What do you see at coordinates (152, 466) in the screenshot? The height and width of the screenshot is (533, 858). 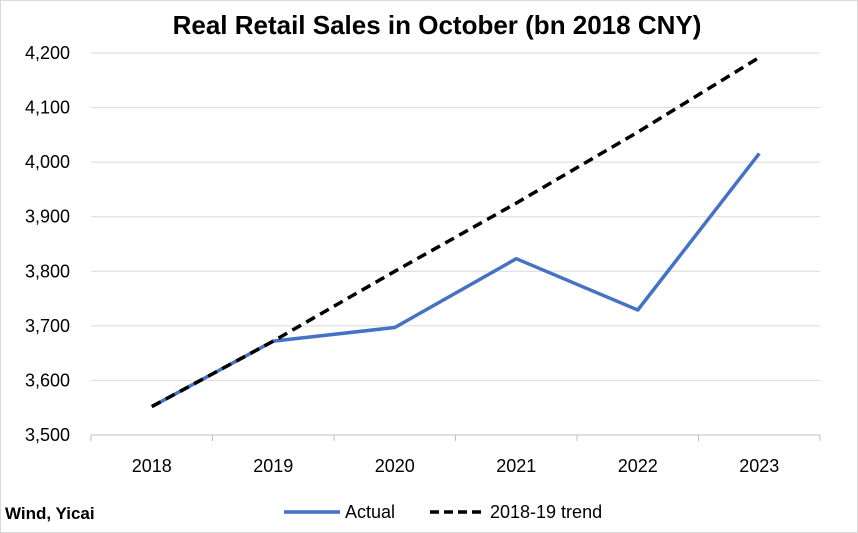 I see `x-tick-label: 2018` at bounding box center [152, 466].